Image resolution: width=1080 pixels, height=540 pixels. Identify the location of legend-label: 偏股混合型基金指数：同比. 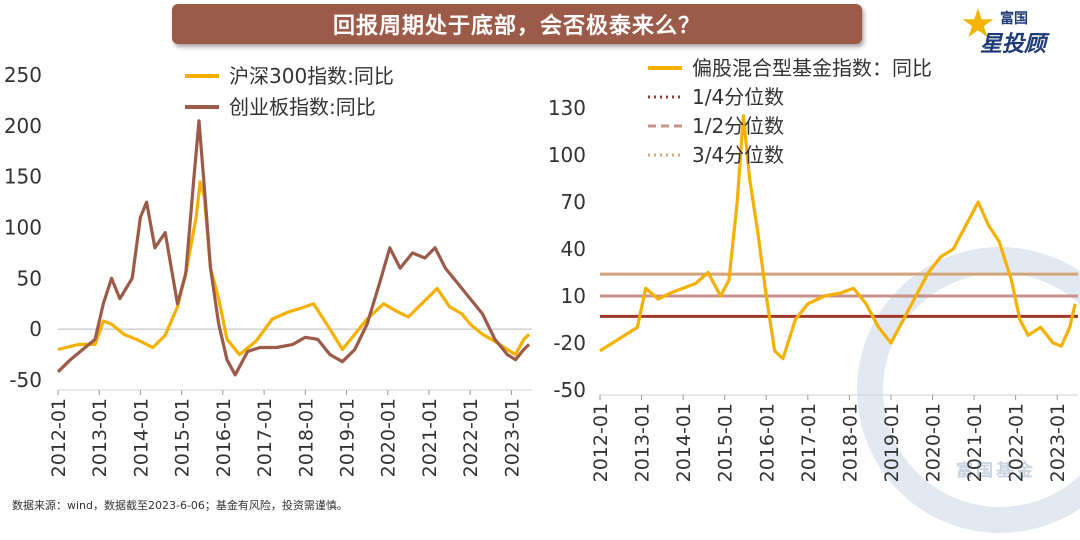
(812, 68).